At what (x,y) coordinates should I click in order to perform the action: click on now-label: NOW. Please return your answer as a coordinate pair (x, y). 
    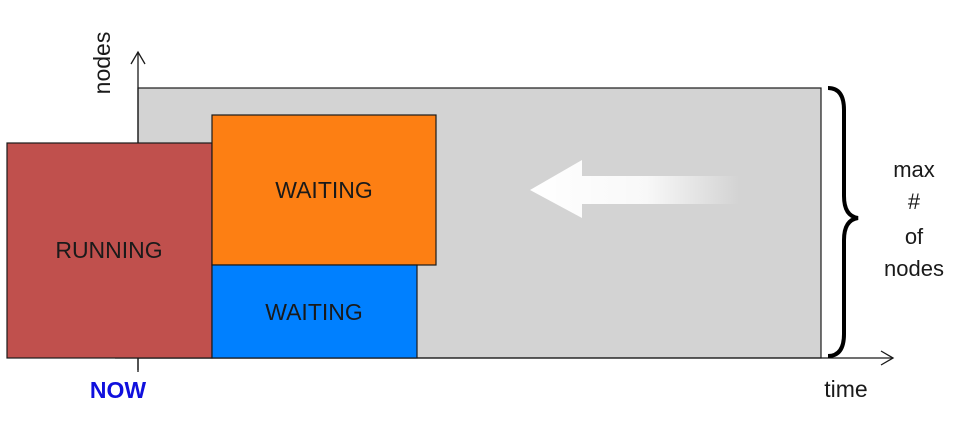
    Looking at the image, I should click on (118, 390).